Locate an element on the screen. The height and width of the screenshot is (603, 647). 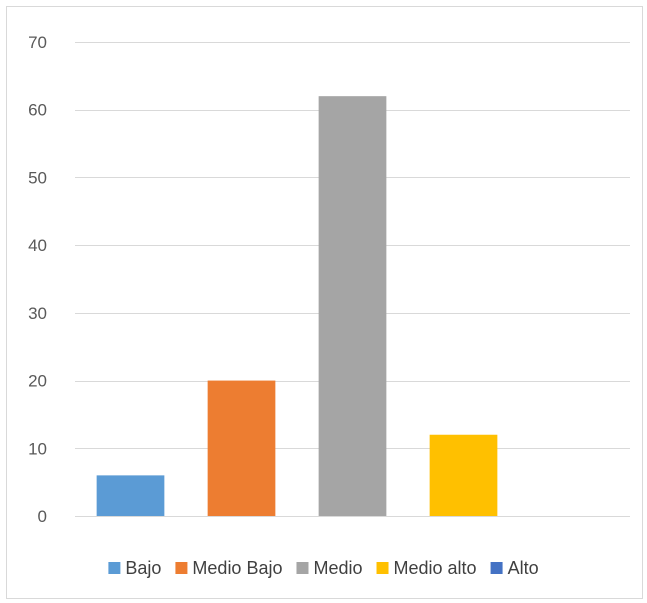
bar-medio is located at coordinates (352, 306).